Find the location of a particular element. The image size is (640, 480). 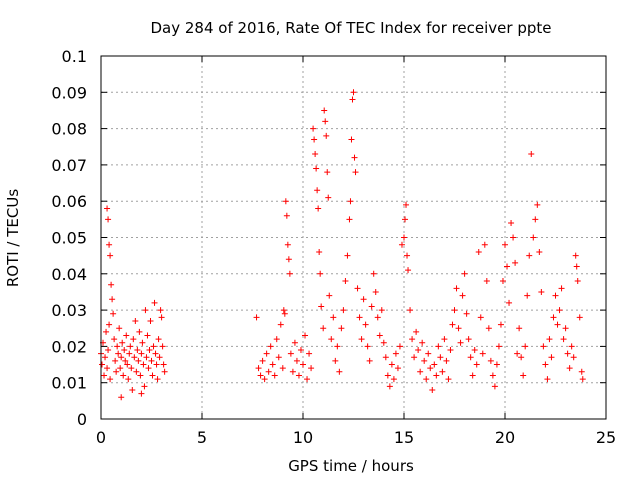

x-tick-labels: 0 5 10 15 20 25 is located at coordinates (356, 437).